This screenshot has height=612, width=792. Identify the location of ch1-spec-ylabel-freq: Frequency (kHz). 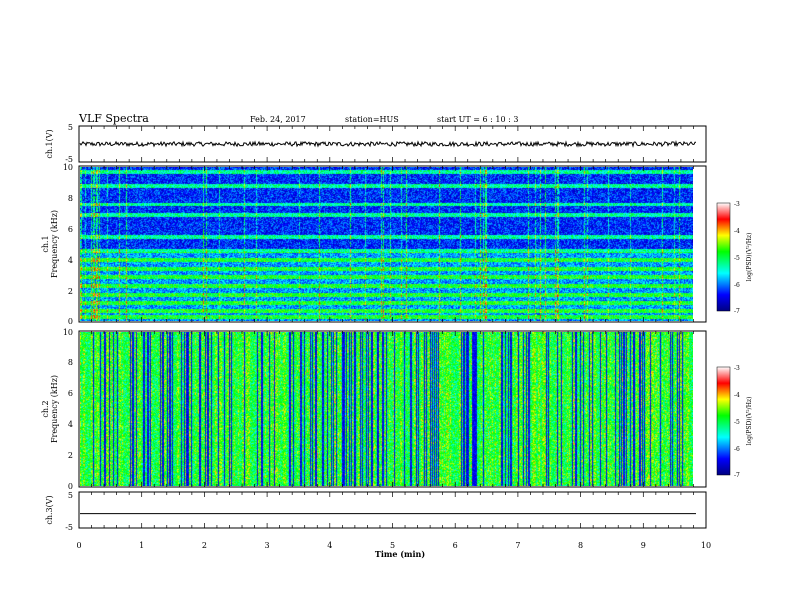
(54, 244).